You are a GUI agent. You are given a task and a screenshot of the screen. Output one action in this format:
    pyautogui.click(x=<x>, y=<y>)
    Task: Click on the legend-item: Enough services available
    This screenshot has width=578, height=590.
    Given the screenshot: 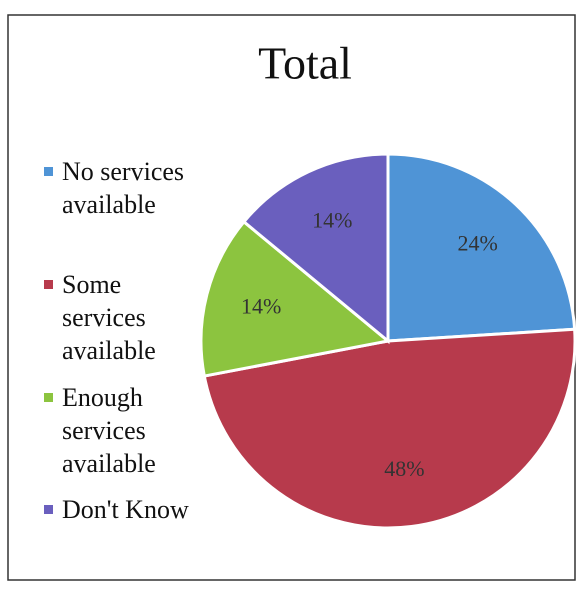 What is the action you would take?
    pyautogui.click(x=124, y=430)
    